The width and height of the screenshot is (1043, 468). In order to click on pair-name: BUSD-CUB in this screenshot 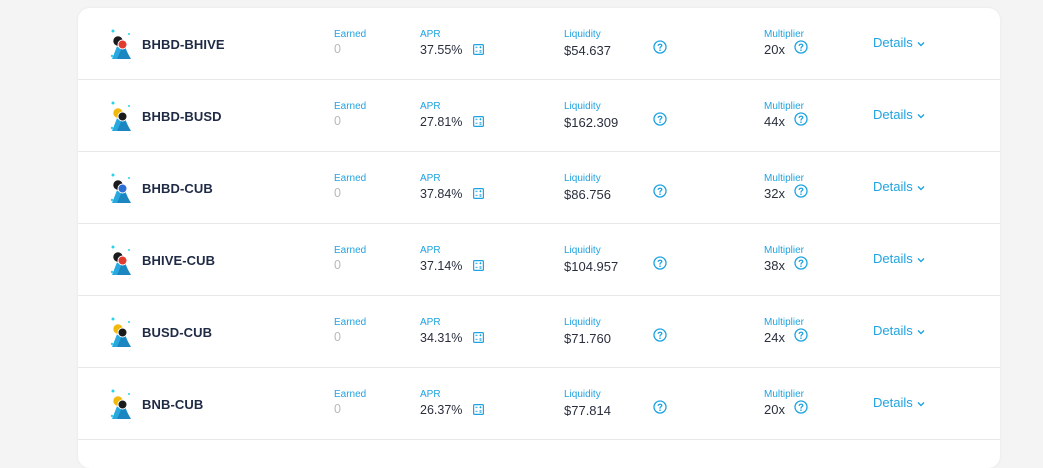, I will do `click(177, 332)`.